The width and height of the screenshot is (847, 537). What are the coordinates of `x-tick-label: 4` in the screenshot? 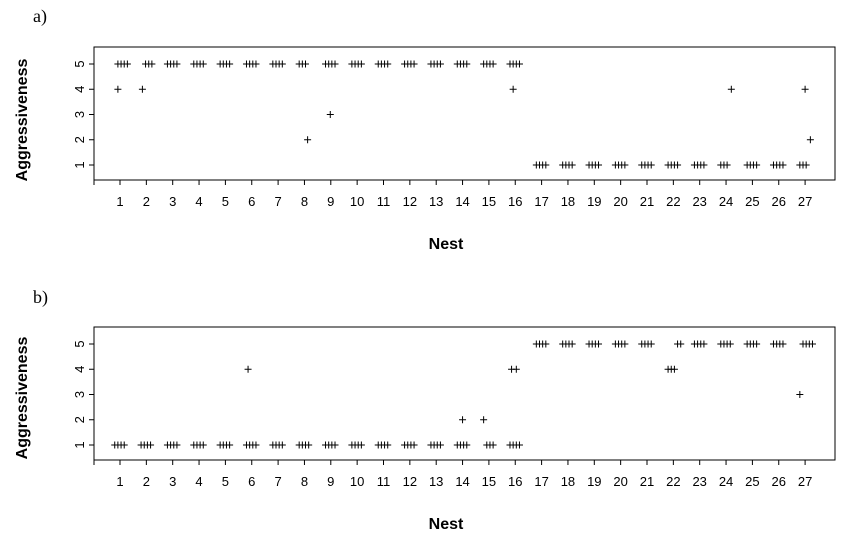 It's located at (198, 481).